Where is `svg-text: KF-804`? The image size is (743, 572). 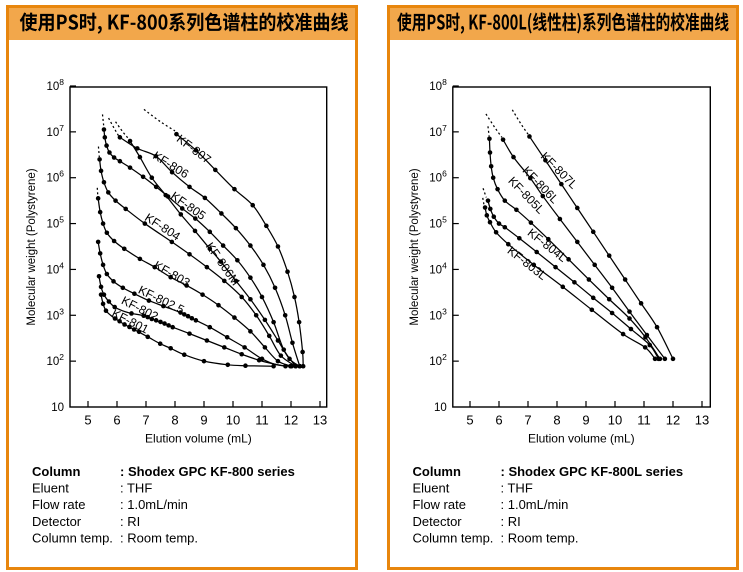 svg-text: KF-804 is located at coordinates (162, 226).